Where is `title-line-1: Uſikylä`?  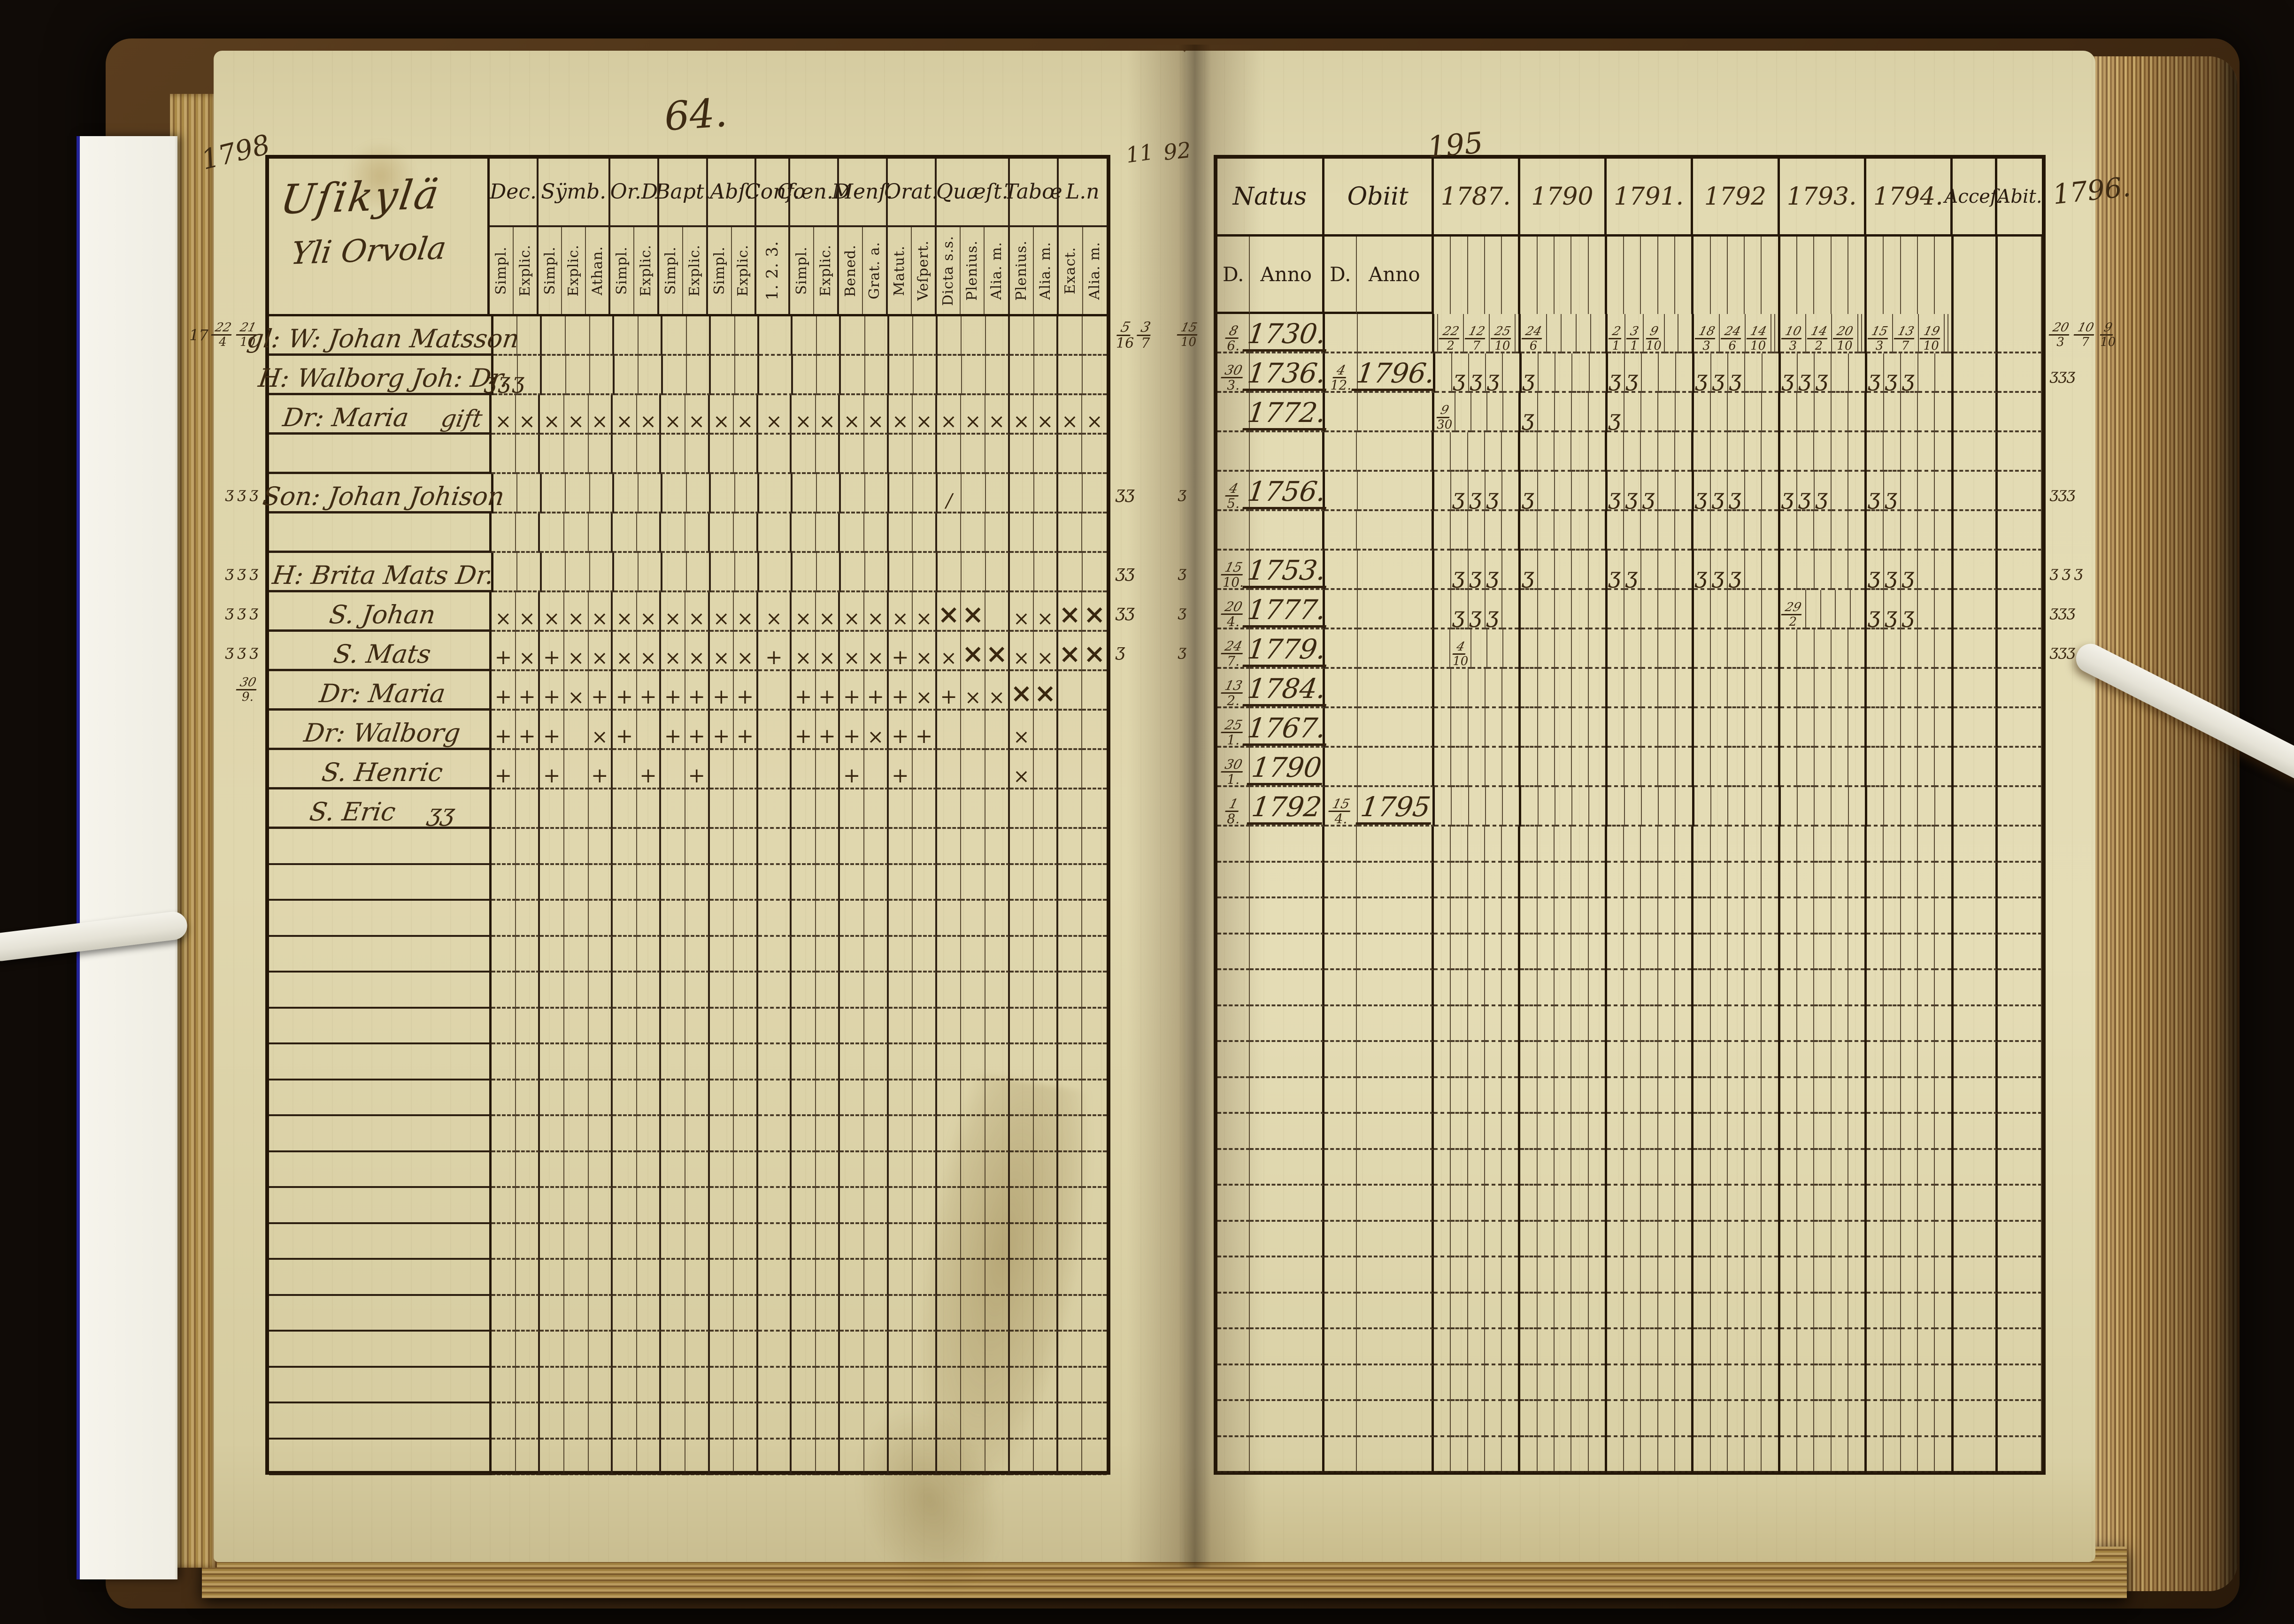 title-line-1: Uſikylä is located at coordinates (360, 197).